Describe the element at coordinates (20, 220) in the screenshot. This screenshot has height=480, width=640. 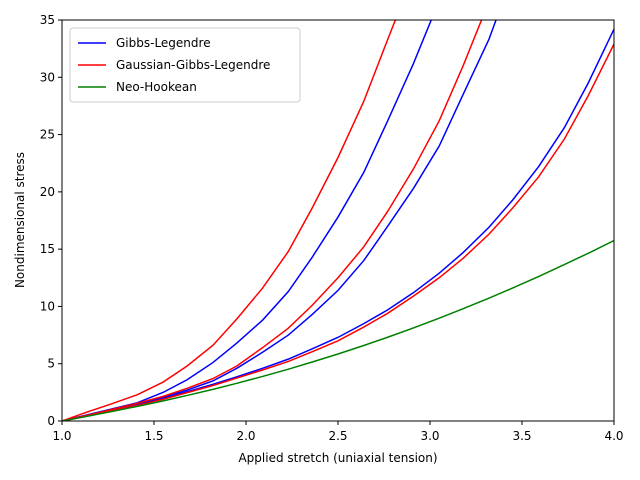
I see `y-axis-label: Nondimensional stress` at that location.